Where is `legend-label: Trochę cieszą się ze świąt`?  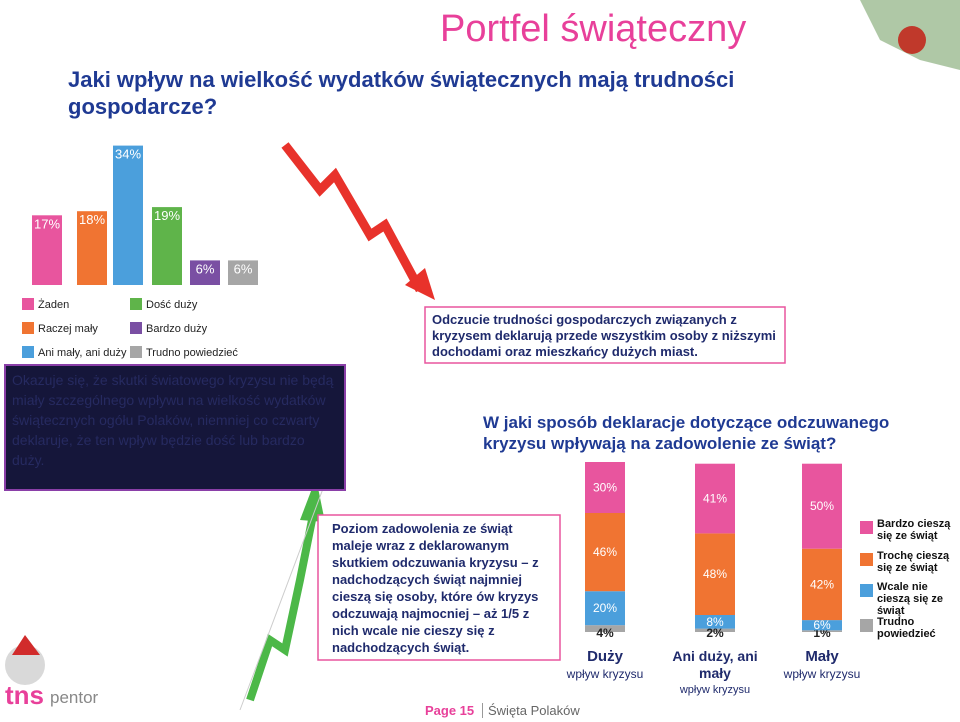 legend-label: Trochę cieszą się ze świąt is located at coordinates (913, 562).